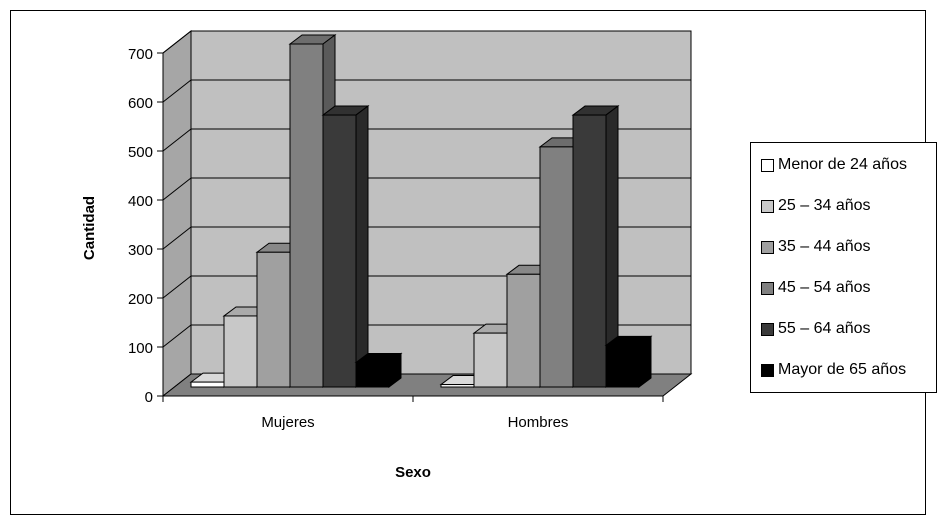  What do you see at coordinates (140, 299) in the screenshot?
I see `y-tick-label: 200` at bounding box center [140, 299].